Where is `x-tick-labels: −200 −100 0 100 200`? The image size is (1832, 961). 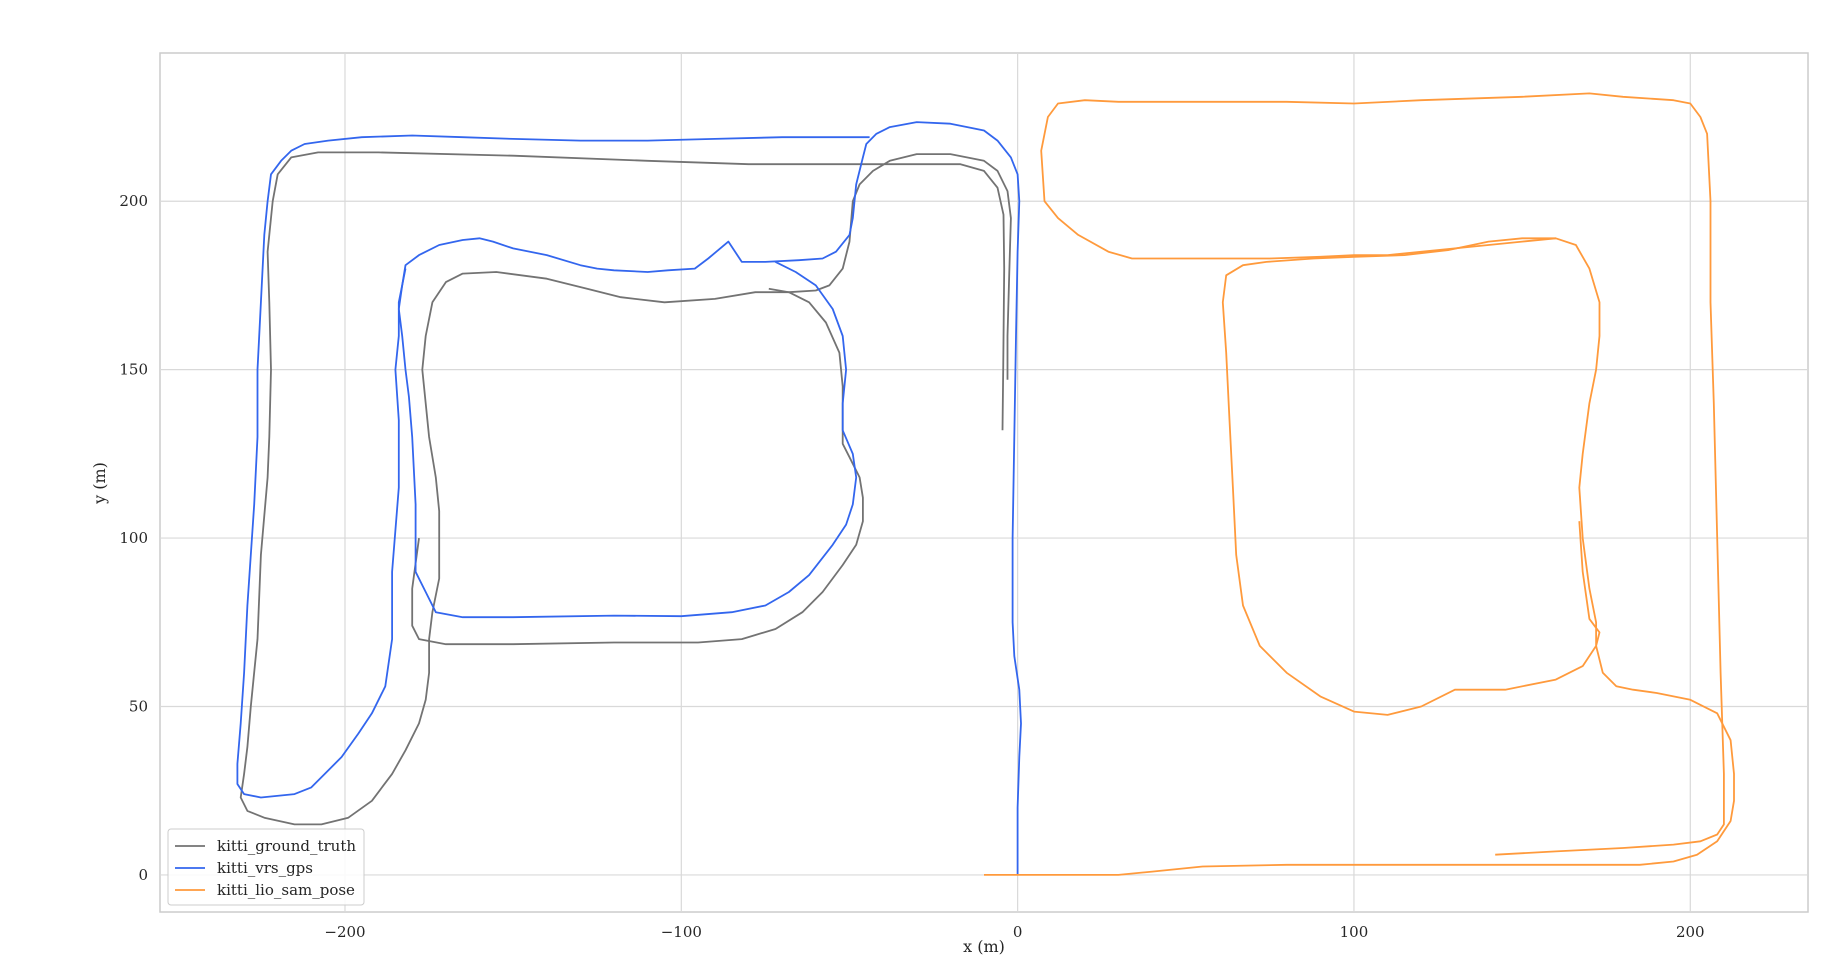
x-tick-labels: −200 −100 0 100 200 is located at coordinates (1014, 932).